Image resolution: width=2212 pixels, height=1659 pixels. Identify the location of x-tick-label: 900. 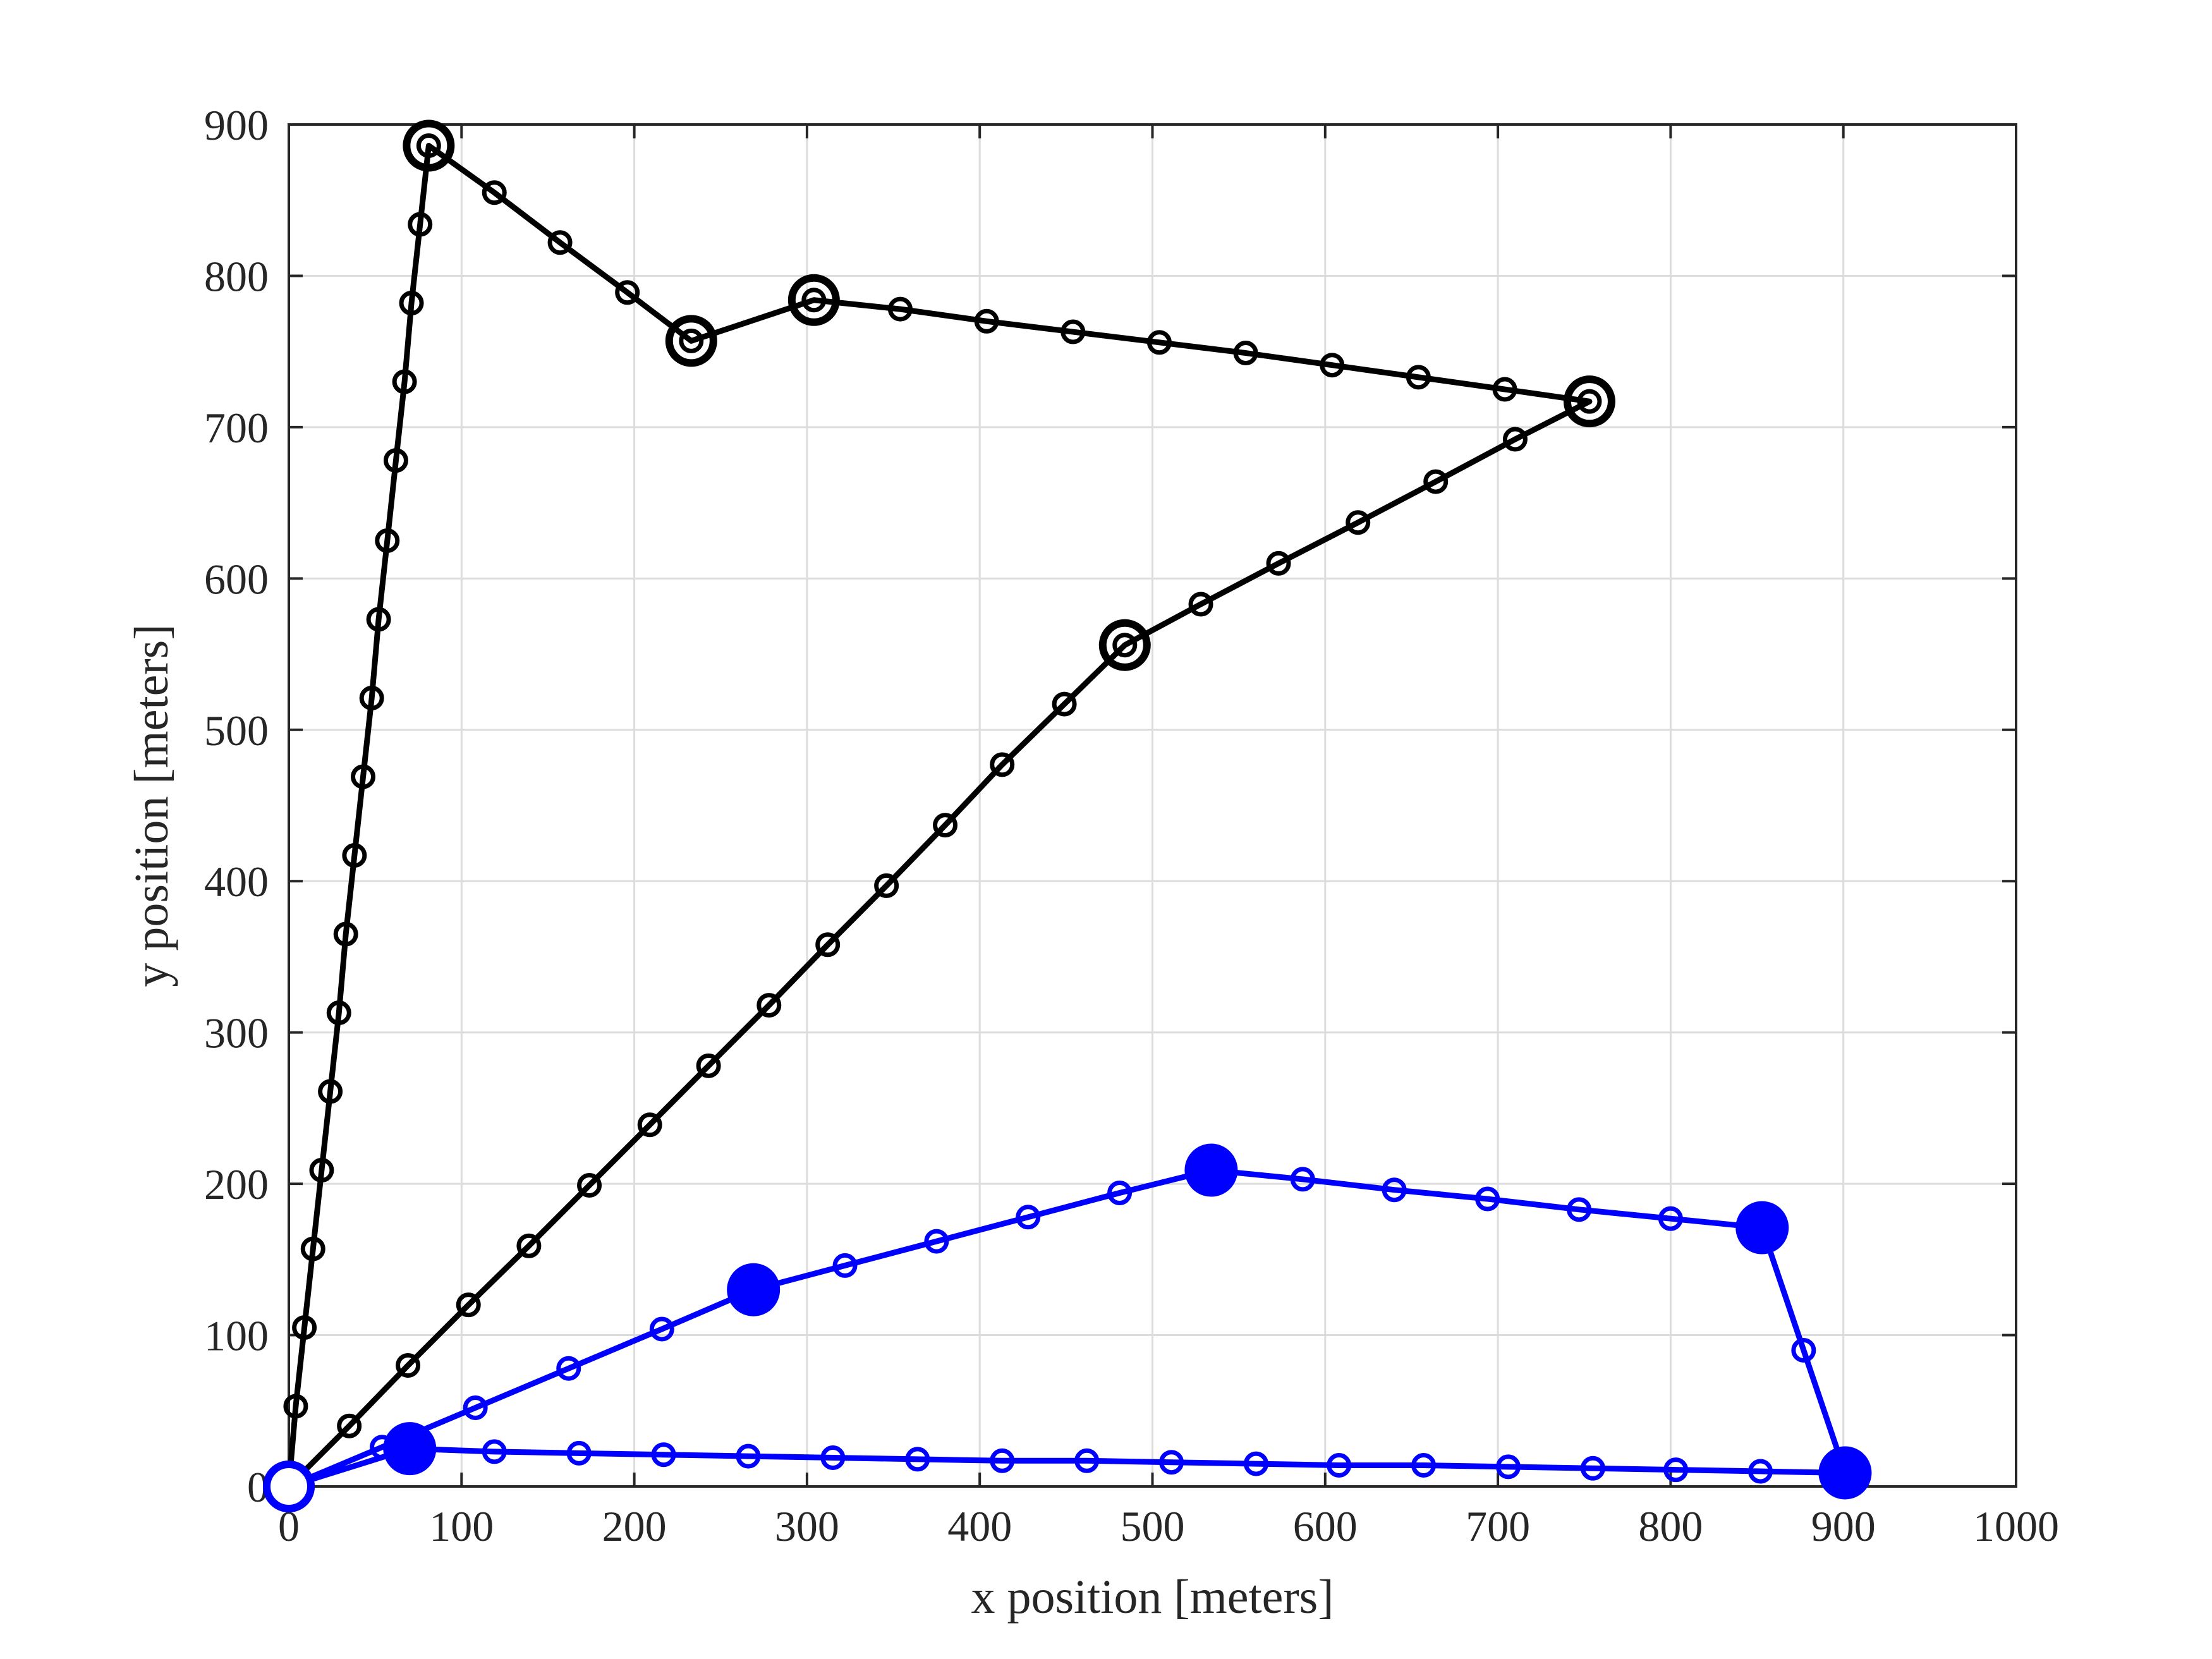
(1843, 1526).